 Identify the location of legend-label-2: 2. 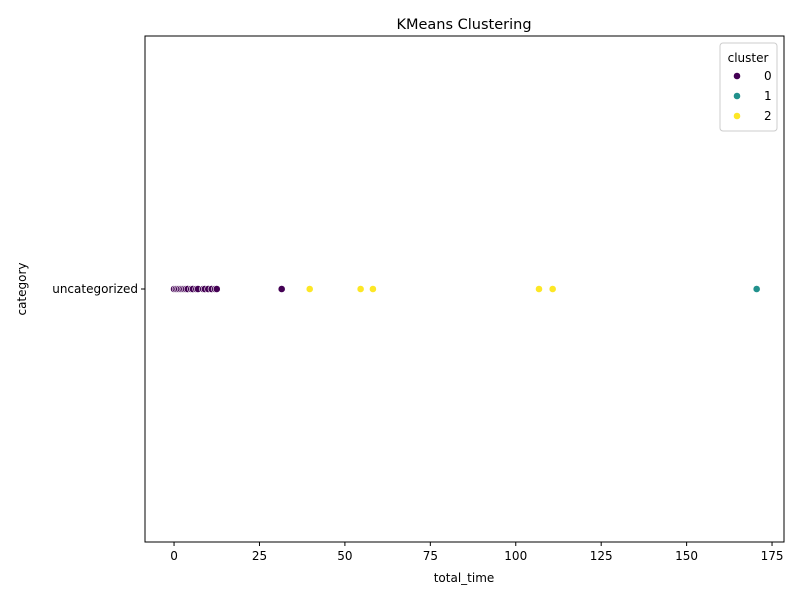
(768, 116).